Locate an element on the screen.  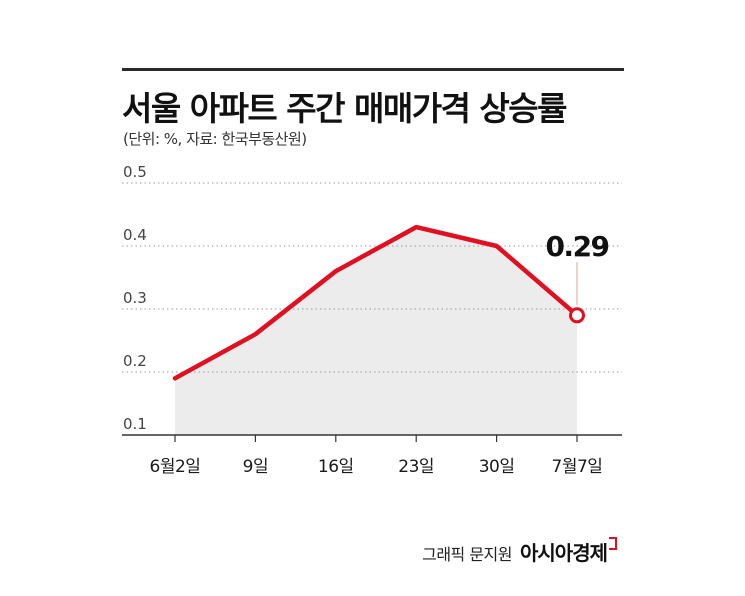
y-tick-label: 0.1 is located at coordinates (135, 424).